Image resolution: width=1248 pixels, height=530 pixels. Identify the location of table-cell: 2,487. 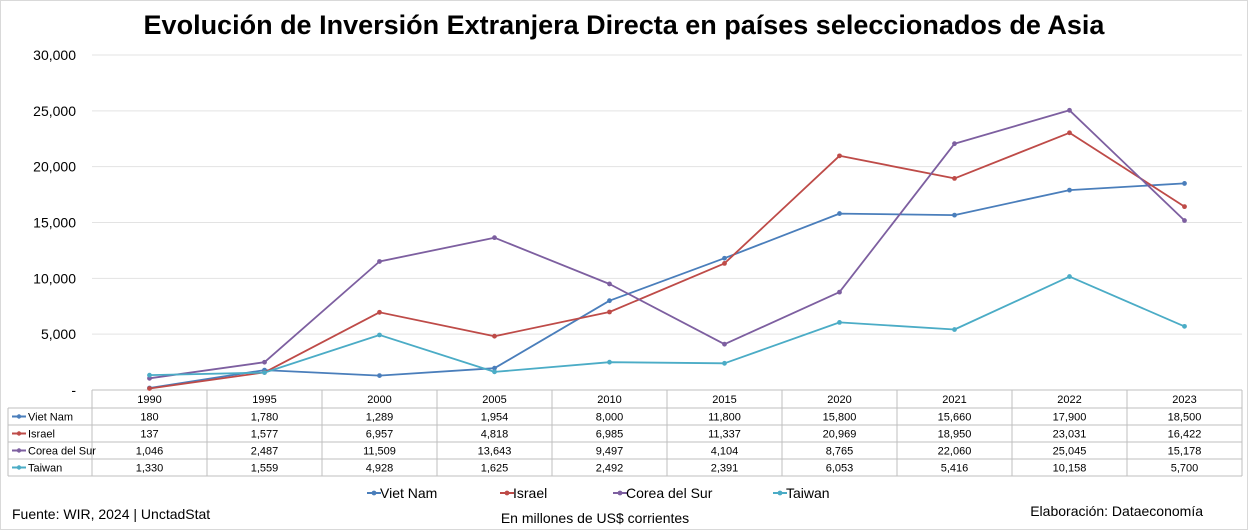
(265, 452).